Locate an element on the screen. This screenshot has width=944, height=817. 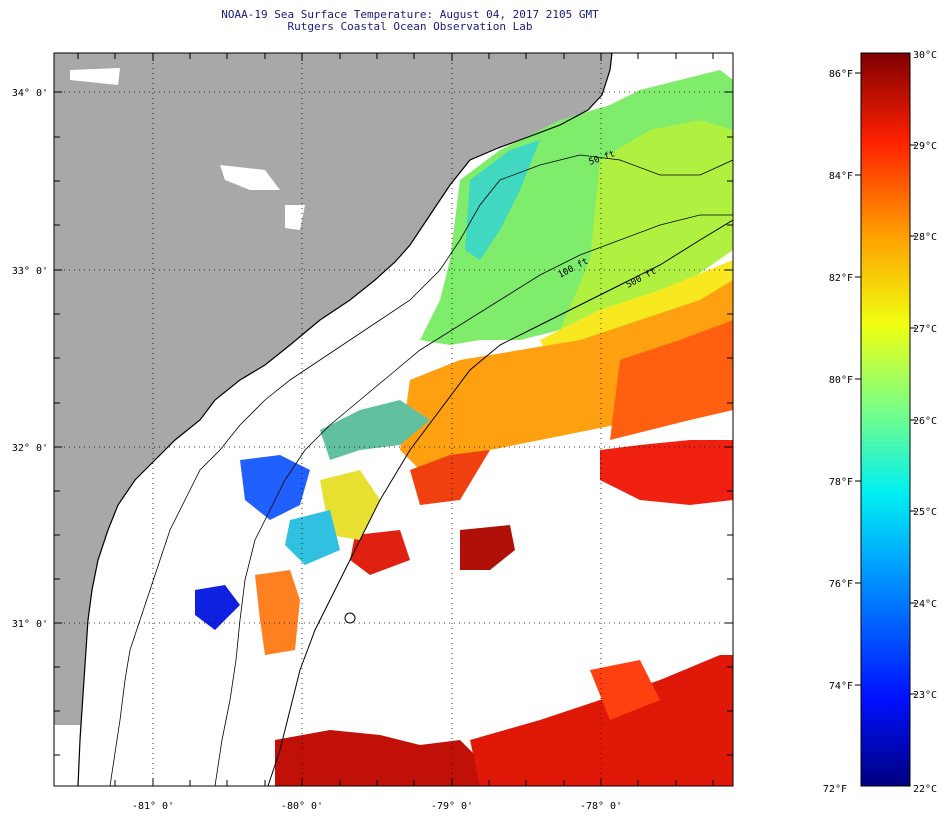
sst-patch-cyan-small is located at coordinates (312, 537).